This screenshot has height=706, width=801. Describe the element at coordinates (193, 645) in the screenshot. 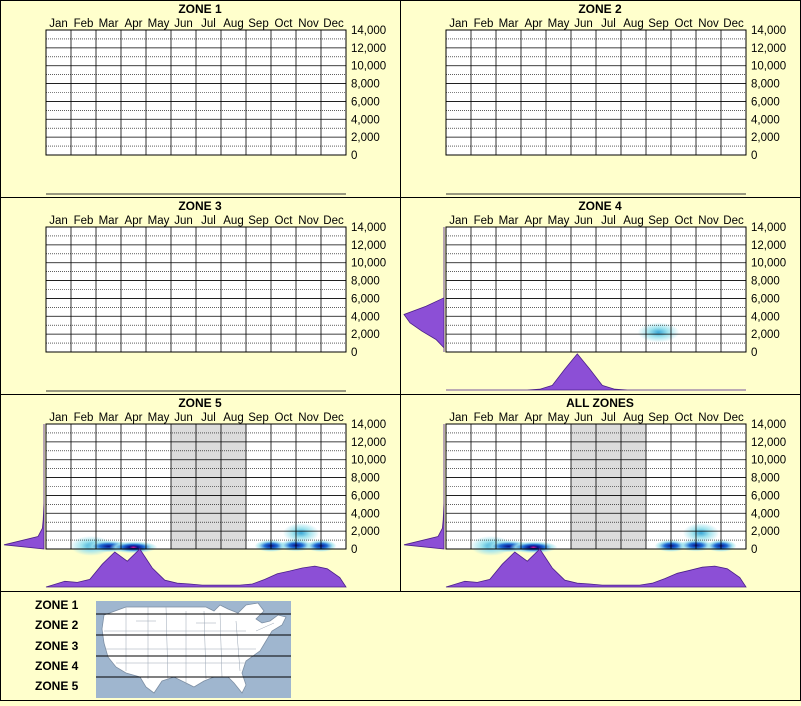

I see `map-zone-lines` at that location.